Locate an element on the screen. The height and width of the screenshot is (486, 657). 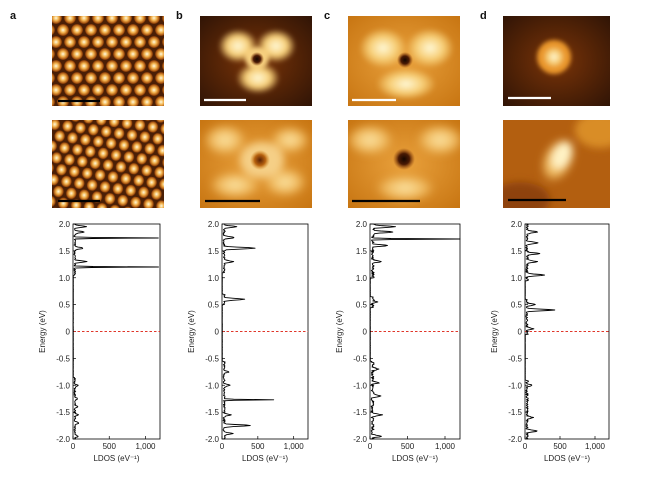
stm-image-b-bottom is located at coordinates (256, 164).